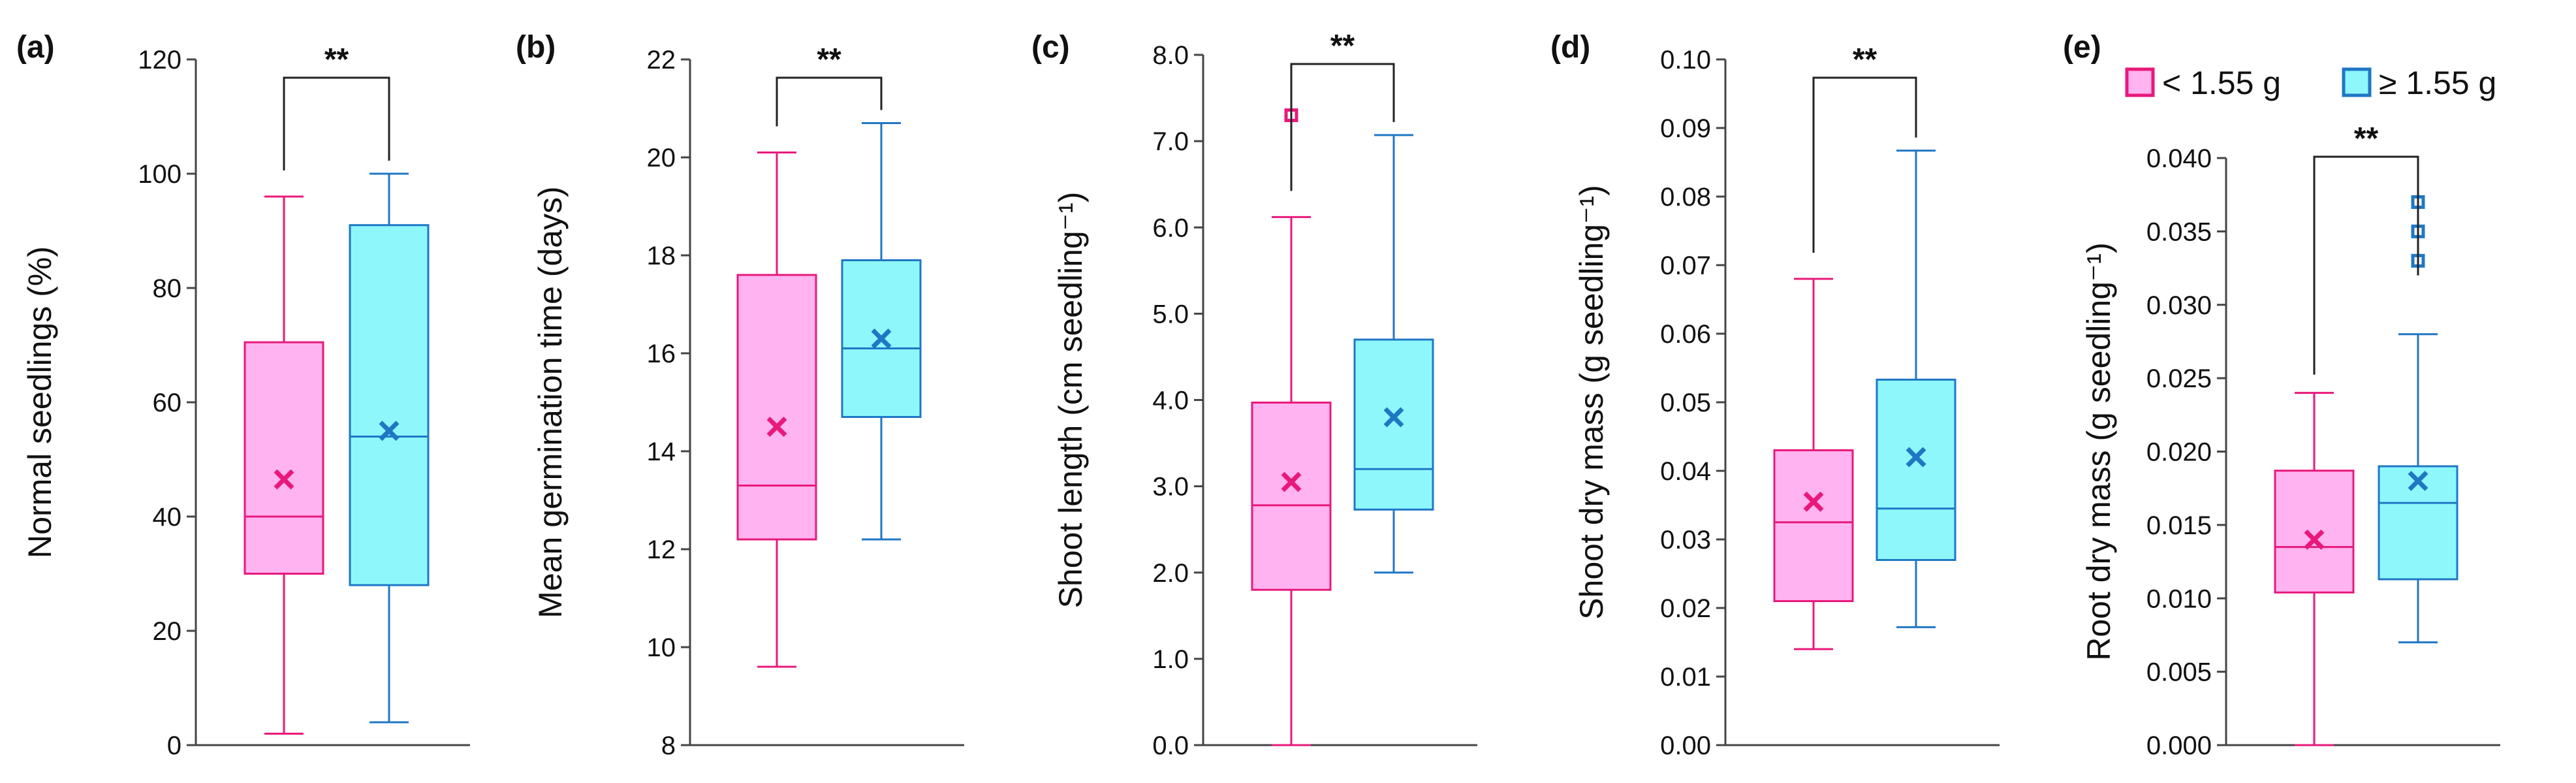 This screenshot has width=2576, height=783. What do you see at coordinates (2179, 158) in the screenshot?
I see `panel-e-tick-label: 0.040` at bounding box center [2179, 158].